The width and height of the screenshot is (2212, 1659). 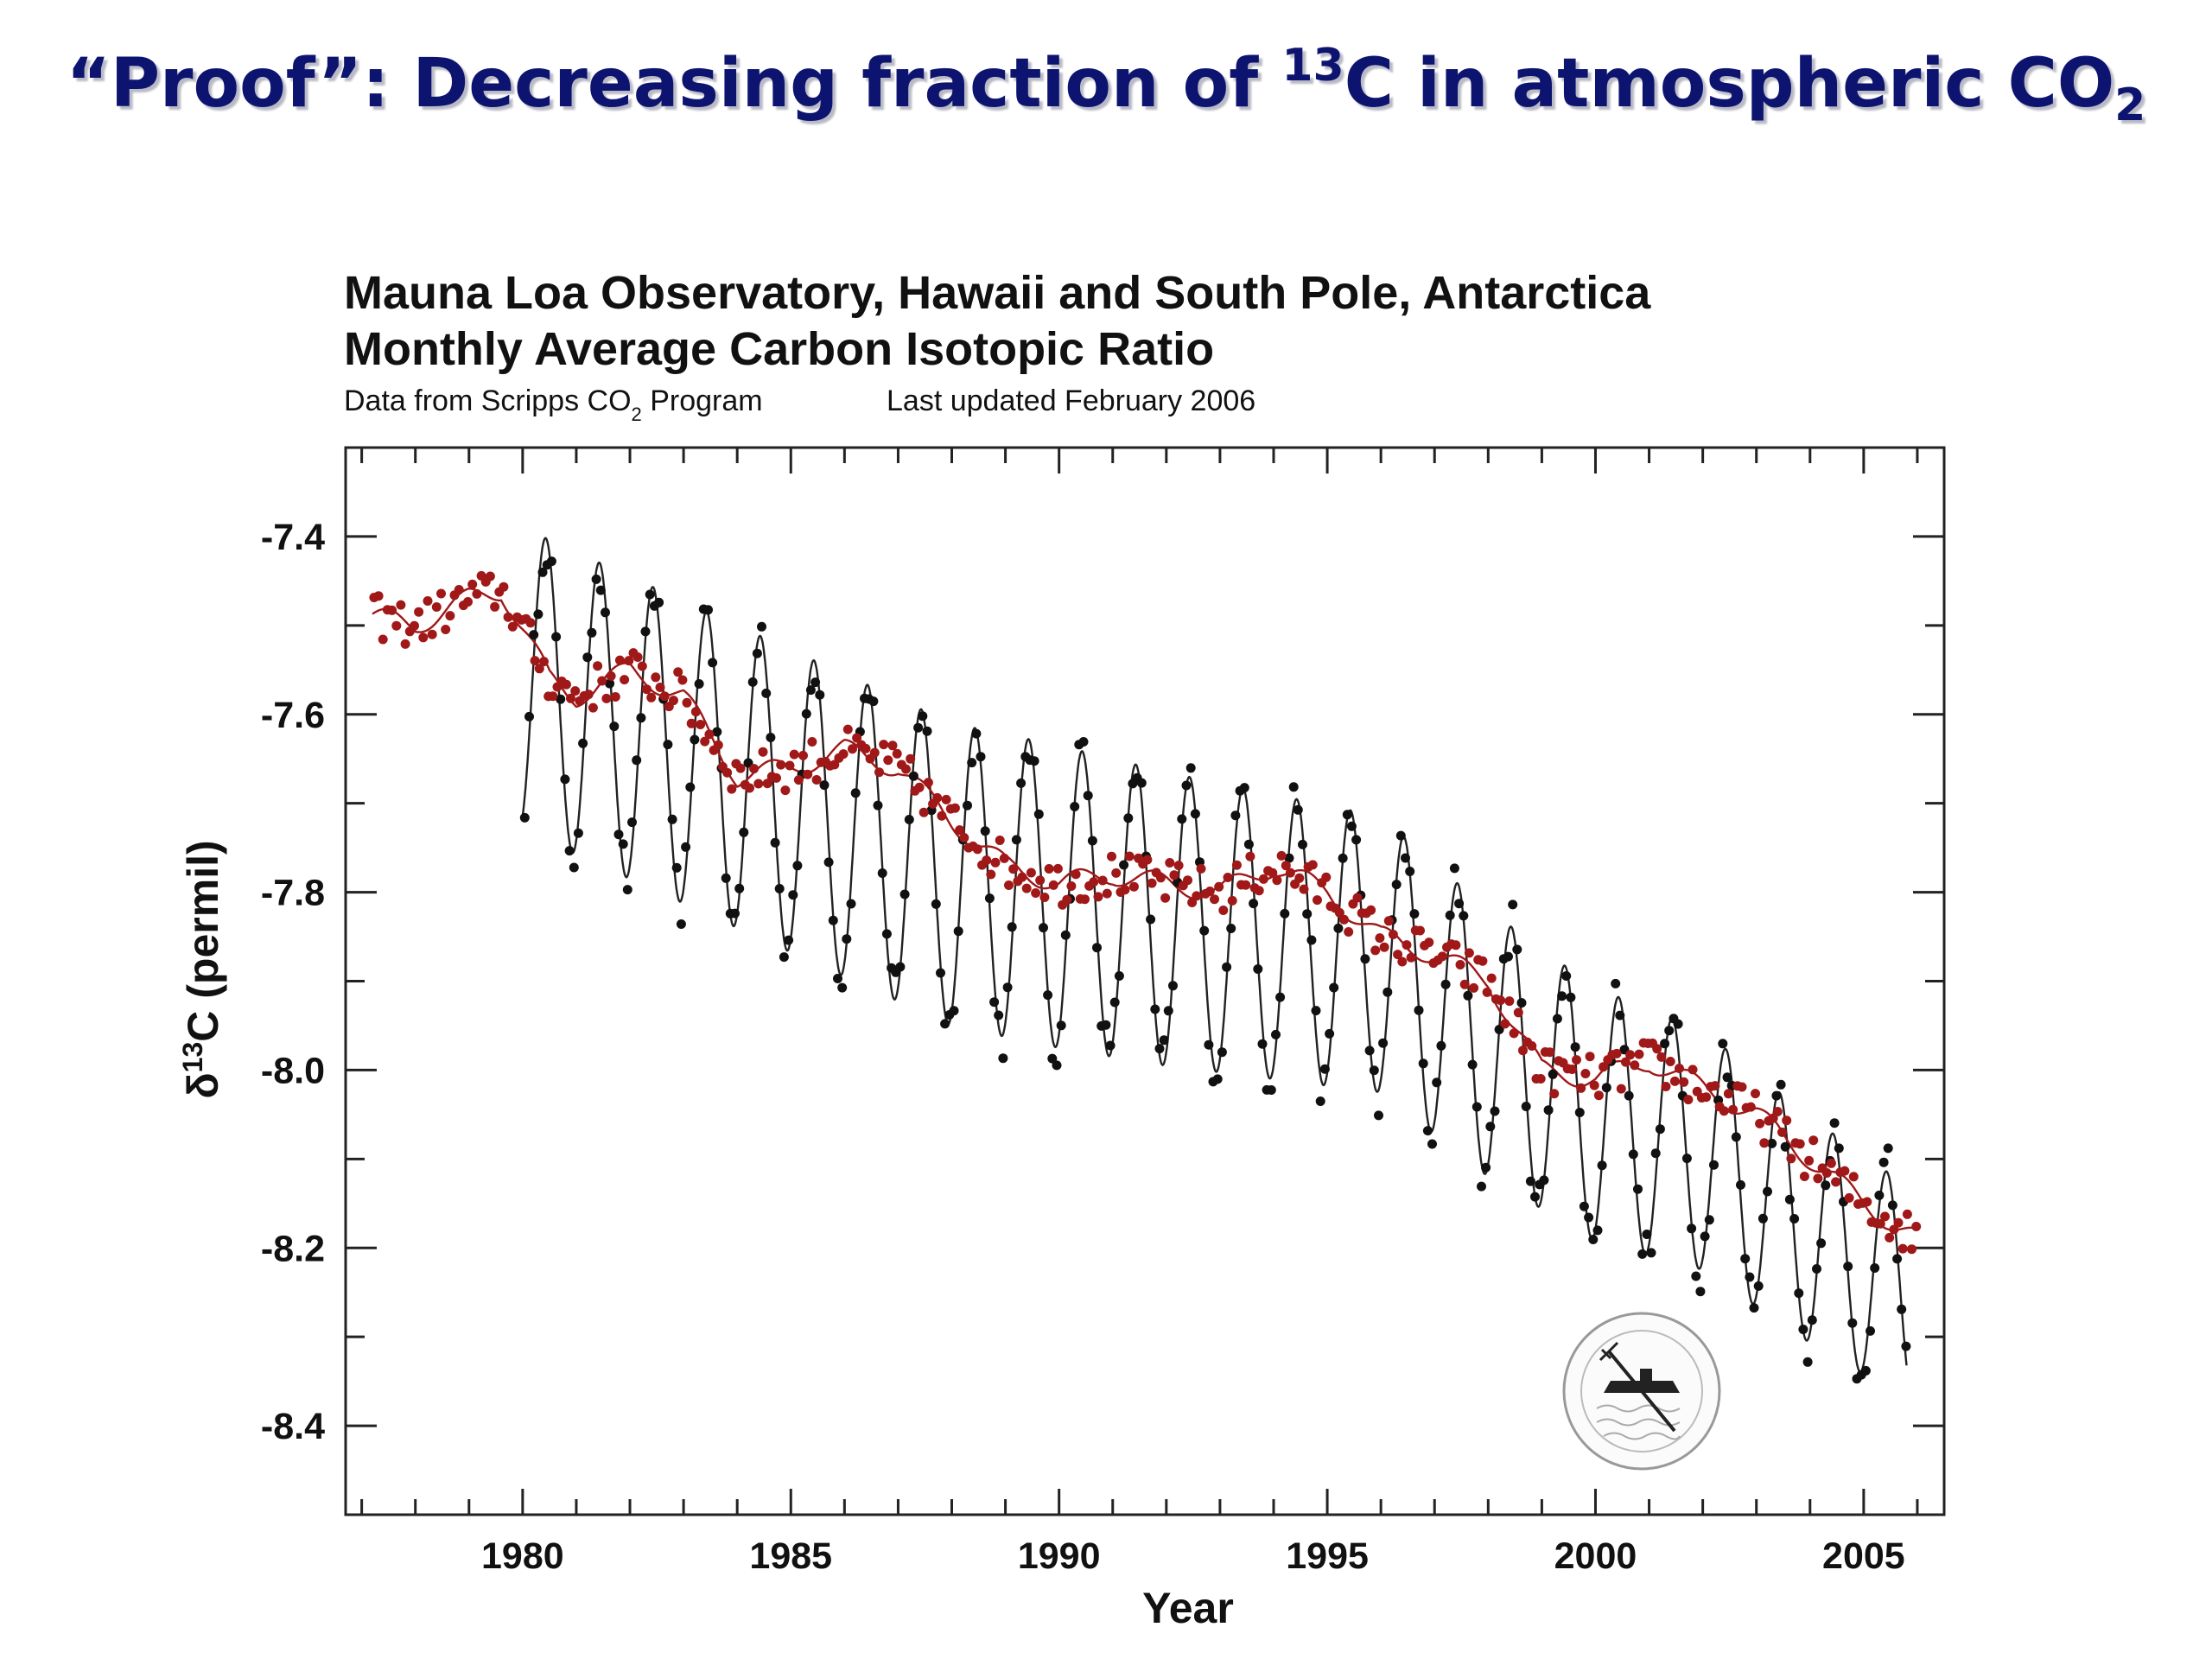 I want to click on scripps-logo-icon, so click(x=1641, y=1391).